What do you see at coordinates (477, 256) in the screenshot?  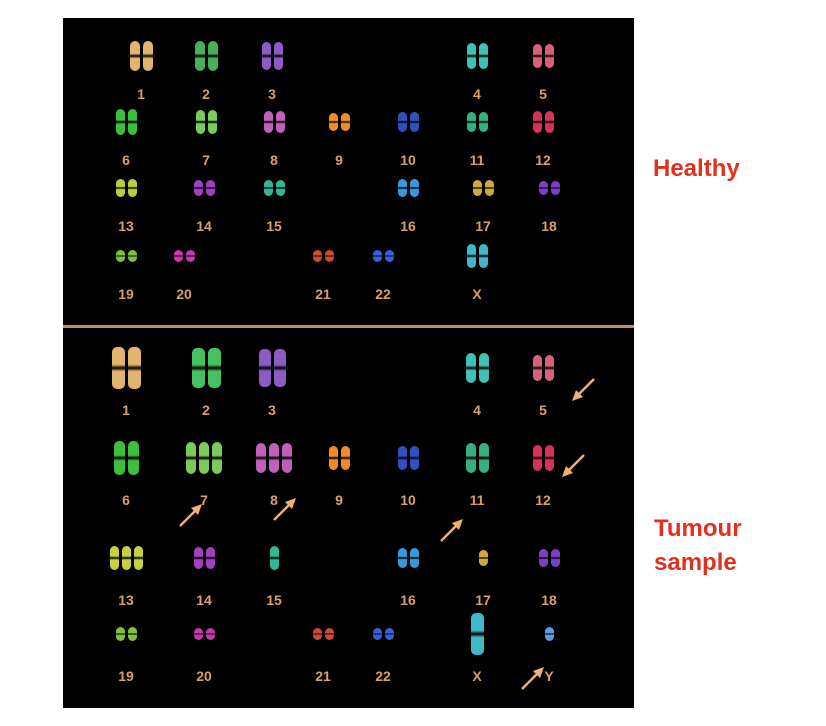 I see `healthy-chromosome-x` at bounding box center [477, 256].